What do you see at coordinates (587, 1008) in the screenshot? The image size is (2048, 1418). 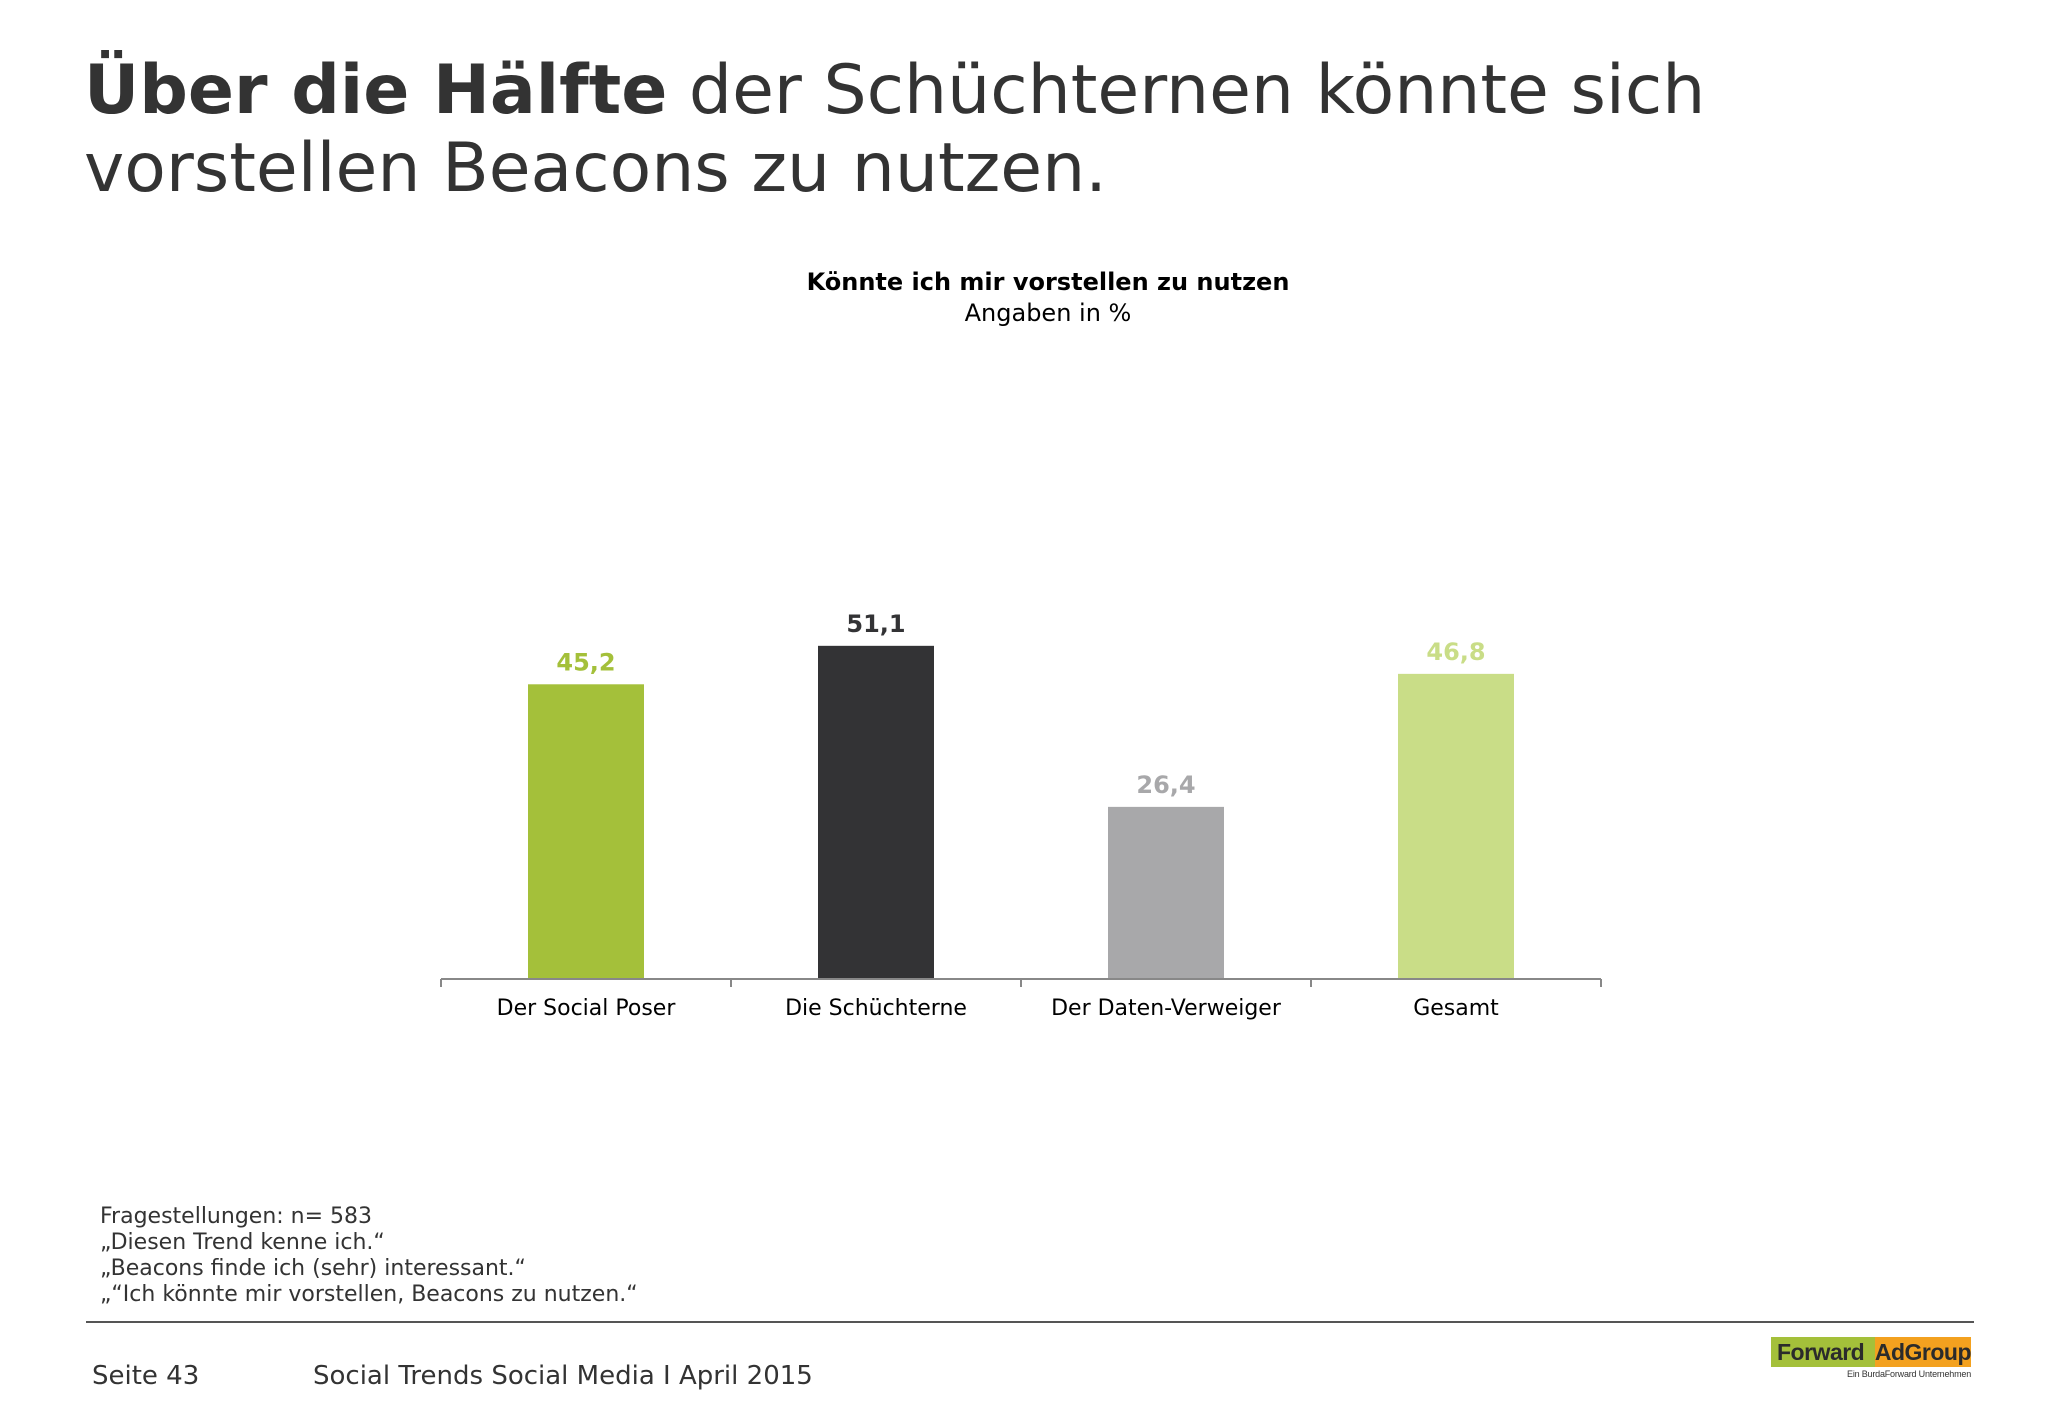 I see `category-label: Der Social Poser` at bounding box center [587, 1008].